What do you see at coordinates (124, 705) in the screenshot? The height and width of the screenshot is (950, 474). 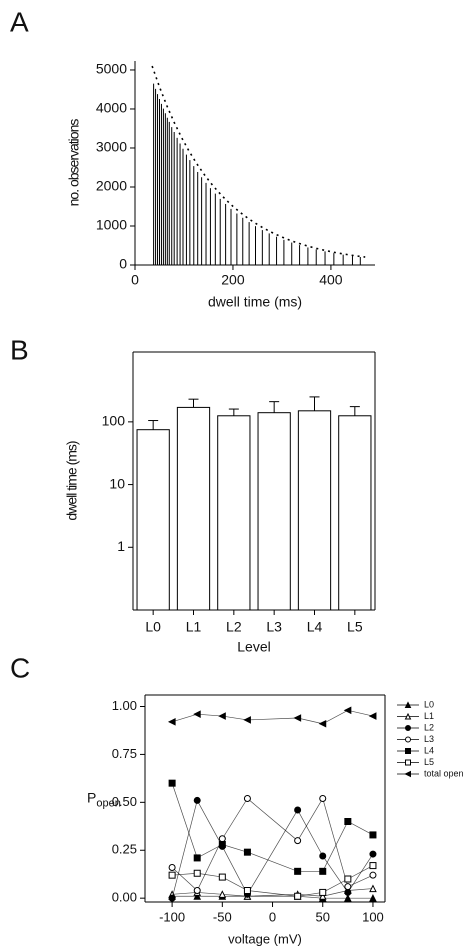 I see `y-tick-label: 1.00` at bounding box center [124, 705].